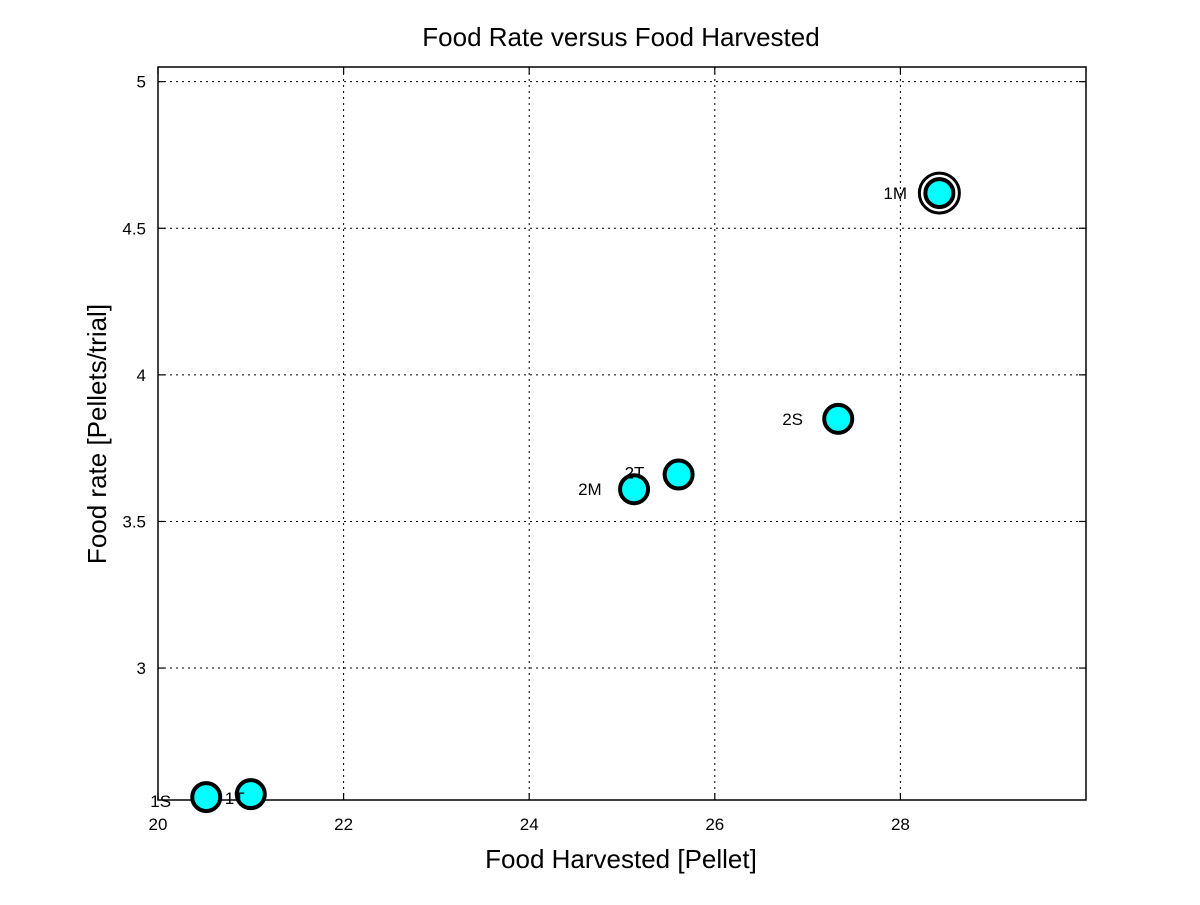 Image resolution: width=1200 pixels, height=905 pixels. What do you see at coordinates (141, 668) in the screenshot?
I see `y-tick-label: 3` at bounding box center [141, 668].